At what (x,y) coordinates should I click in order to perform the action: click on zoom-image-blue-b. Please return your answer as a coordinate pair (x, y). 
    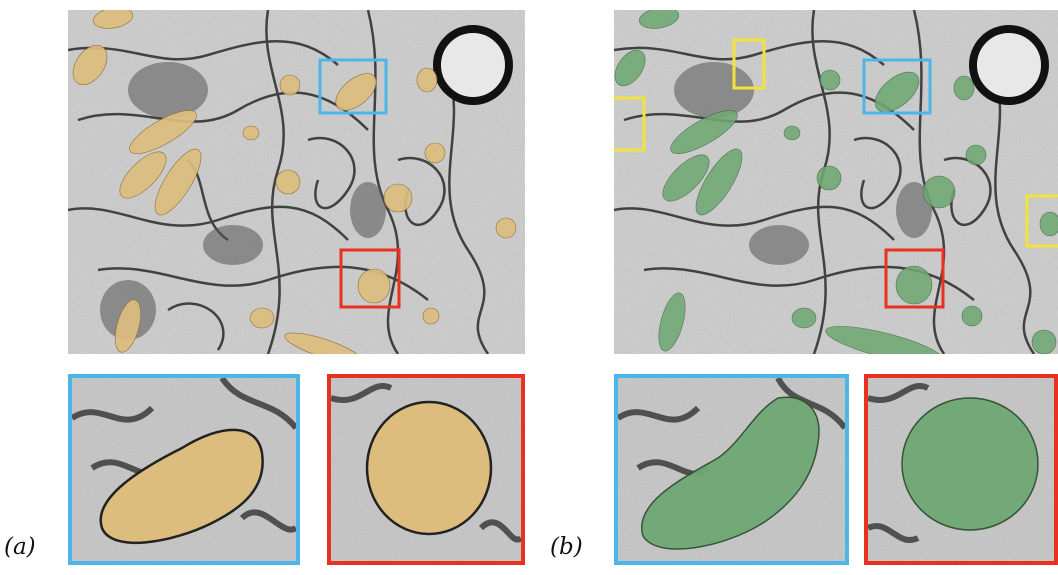
    Looking at the image, I should click on (731, 469).